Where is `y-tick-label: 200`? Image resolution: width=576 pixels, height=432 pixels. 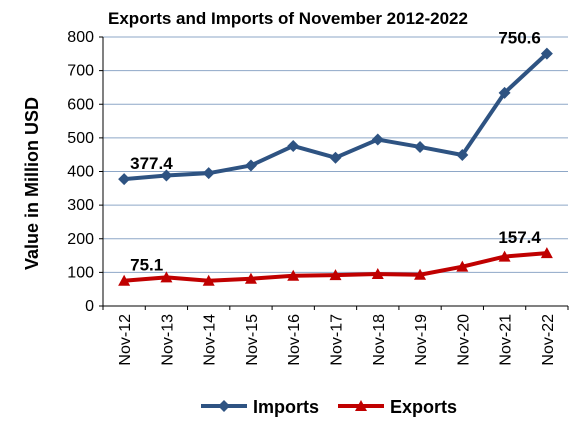
y-tick-label: 200 is located at coordinates (80, 239).